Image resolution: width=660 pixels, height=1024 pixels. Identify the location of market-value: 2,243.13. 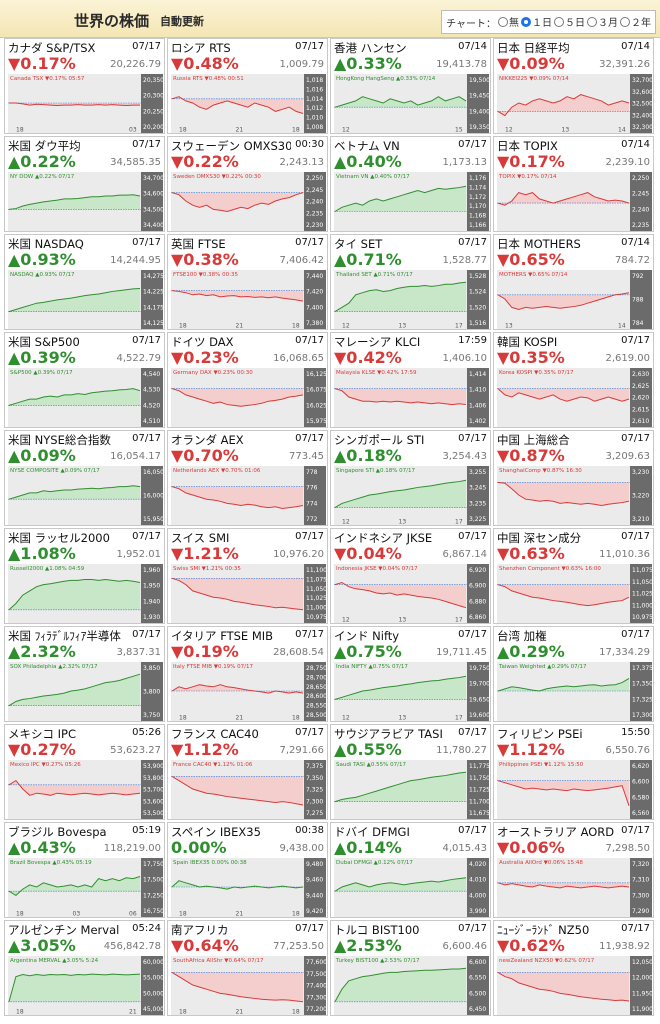
(301, 162).